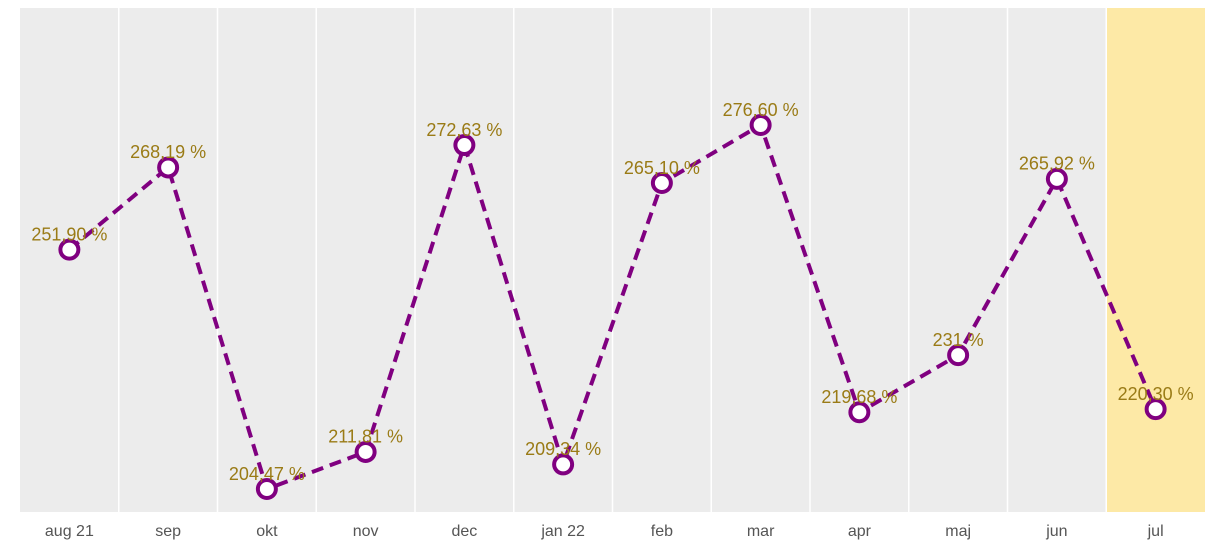 The image size is (1205, 543). I want to click on x-tick-label: feb, so click(662, 531).